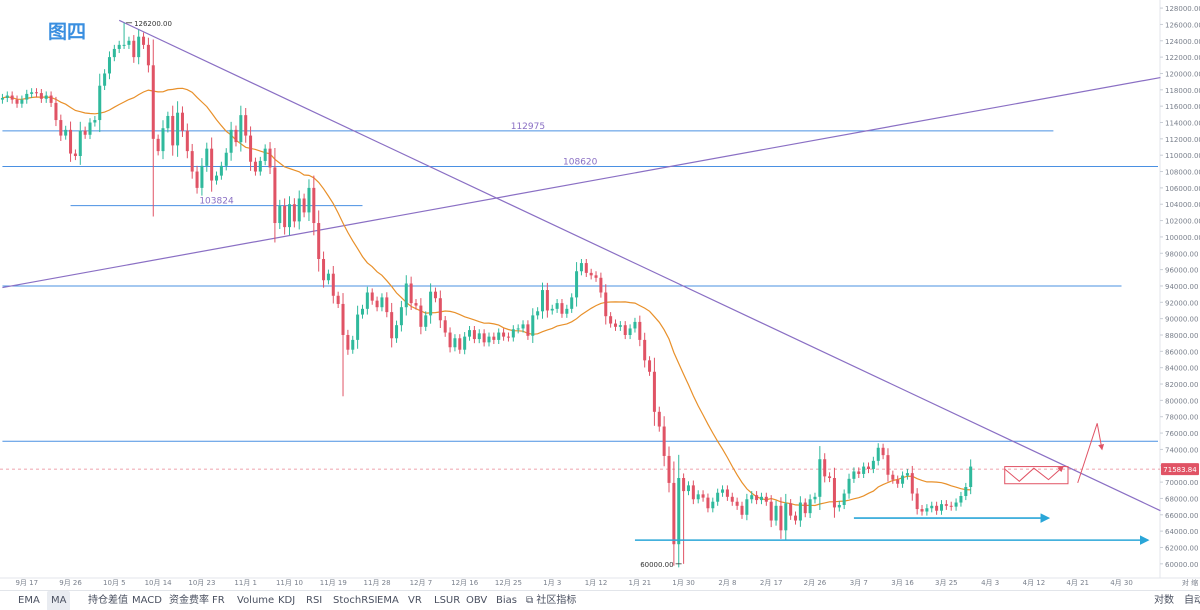  I want to click on indicator-tab: ⧉ 社区指标, so click(551, 600).